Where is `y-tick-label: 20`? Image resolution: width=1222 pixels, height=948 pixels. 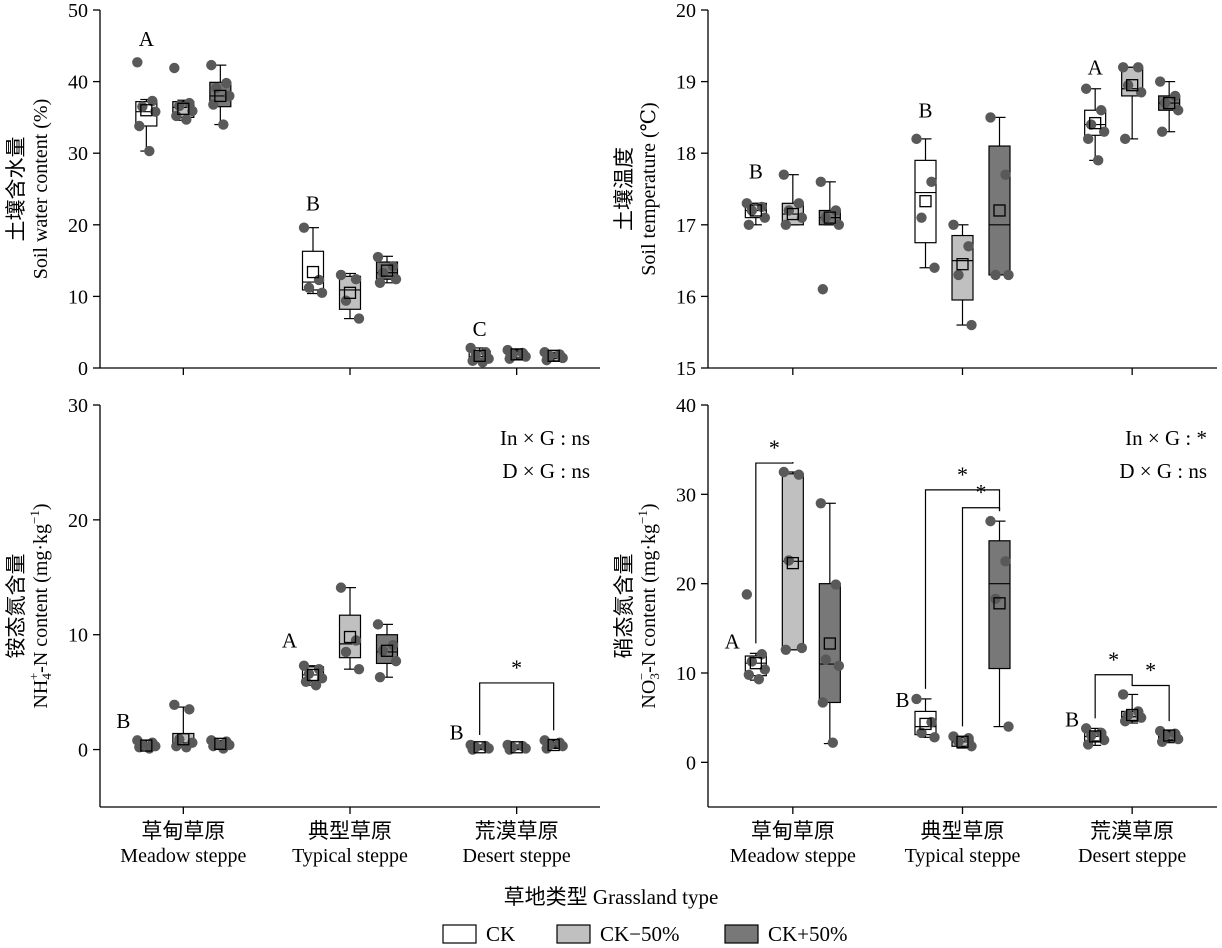
y-tick-label: 20 is located at coordinates (78, 226).